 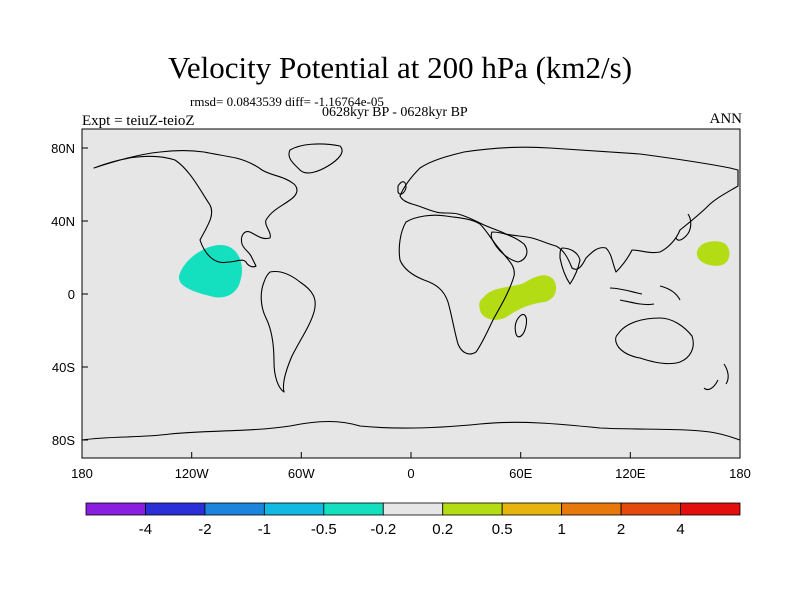 I want to click on colorbar-level-label: 1, so click(x=561, y=529).